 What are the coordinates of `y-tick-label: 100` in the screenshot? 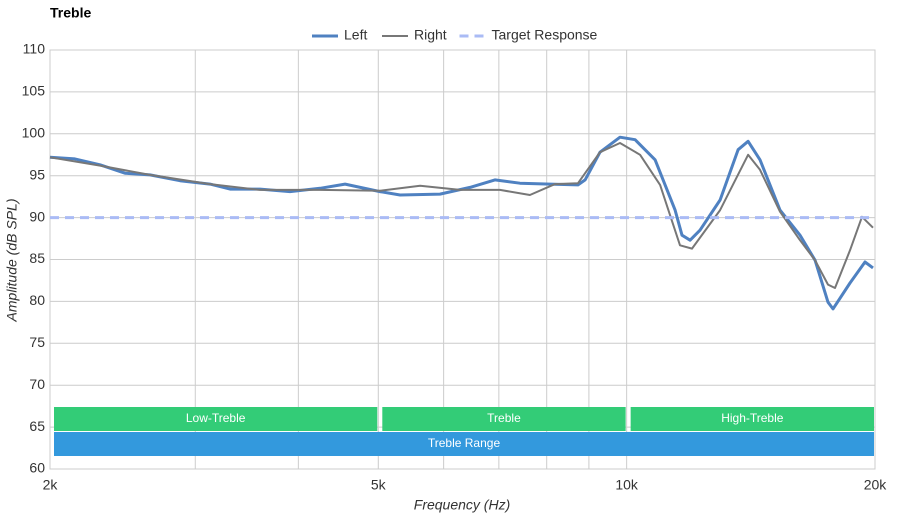 It's located at (34, 133).